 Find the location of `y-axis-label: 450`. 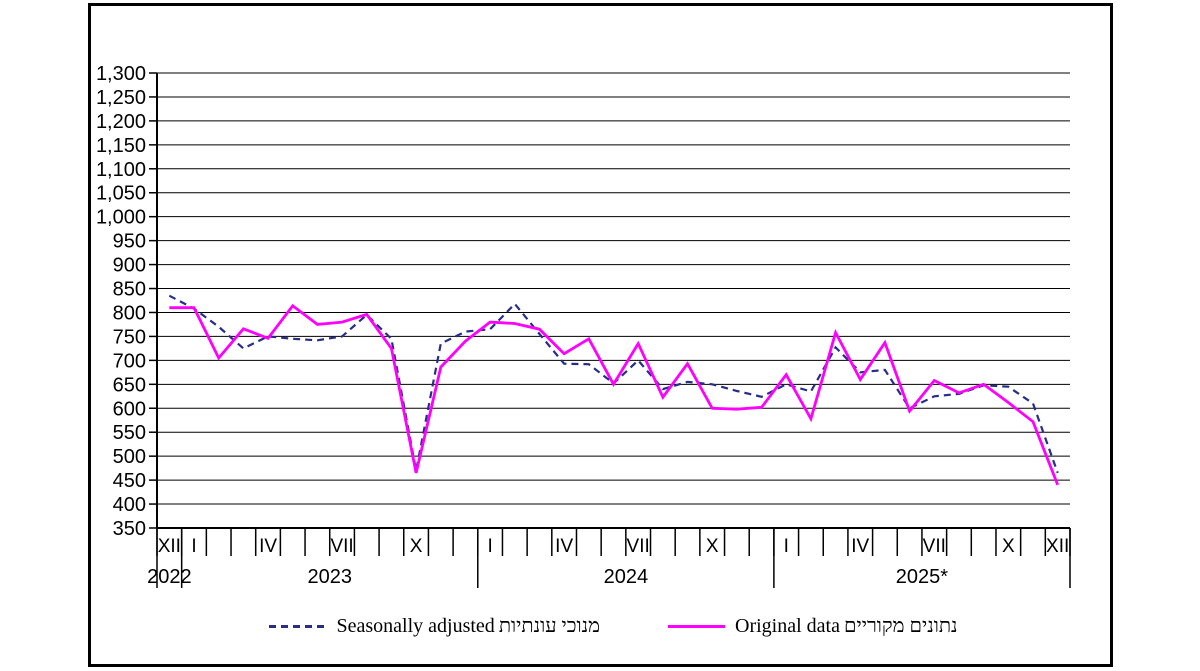

y-axis-label: 450 is located at coordinates (129, 481).